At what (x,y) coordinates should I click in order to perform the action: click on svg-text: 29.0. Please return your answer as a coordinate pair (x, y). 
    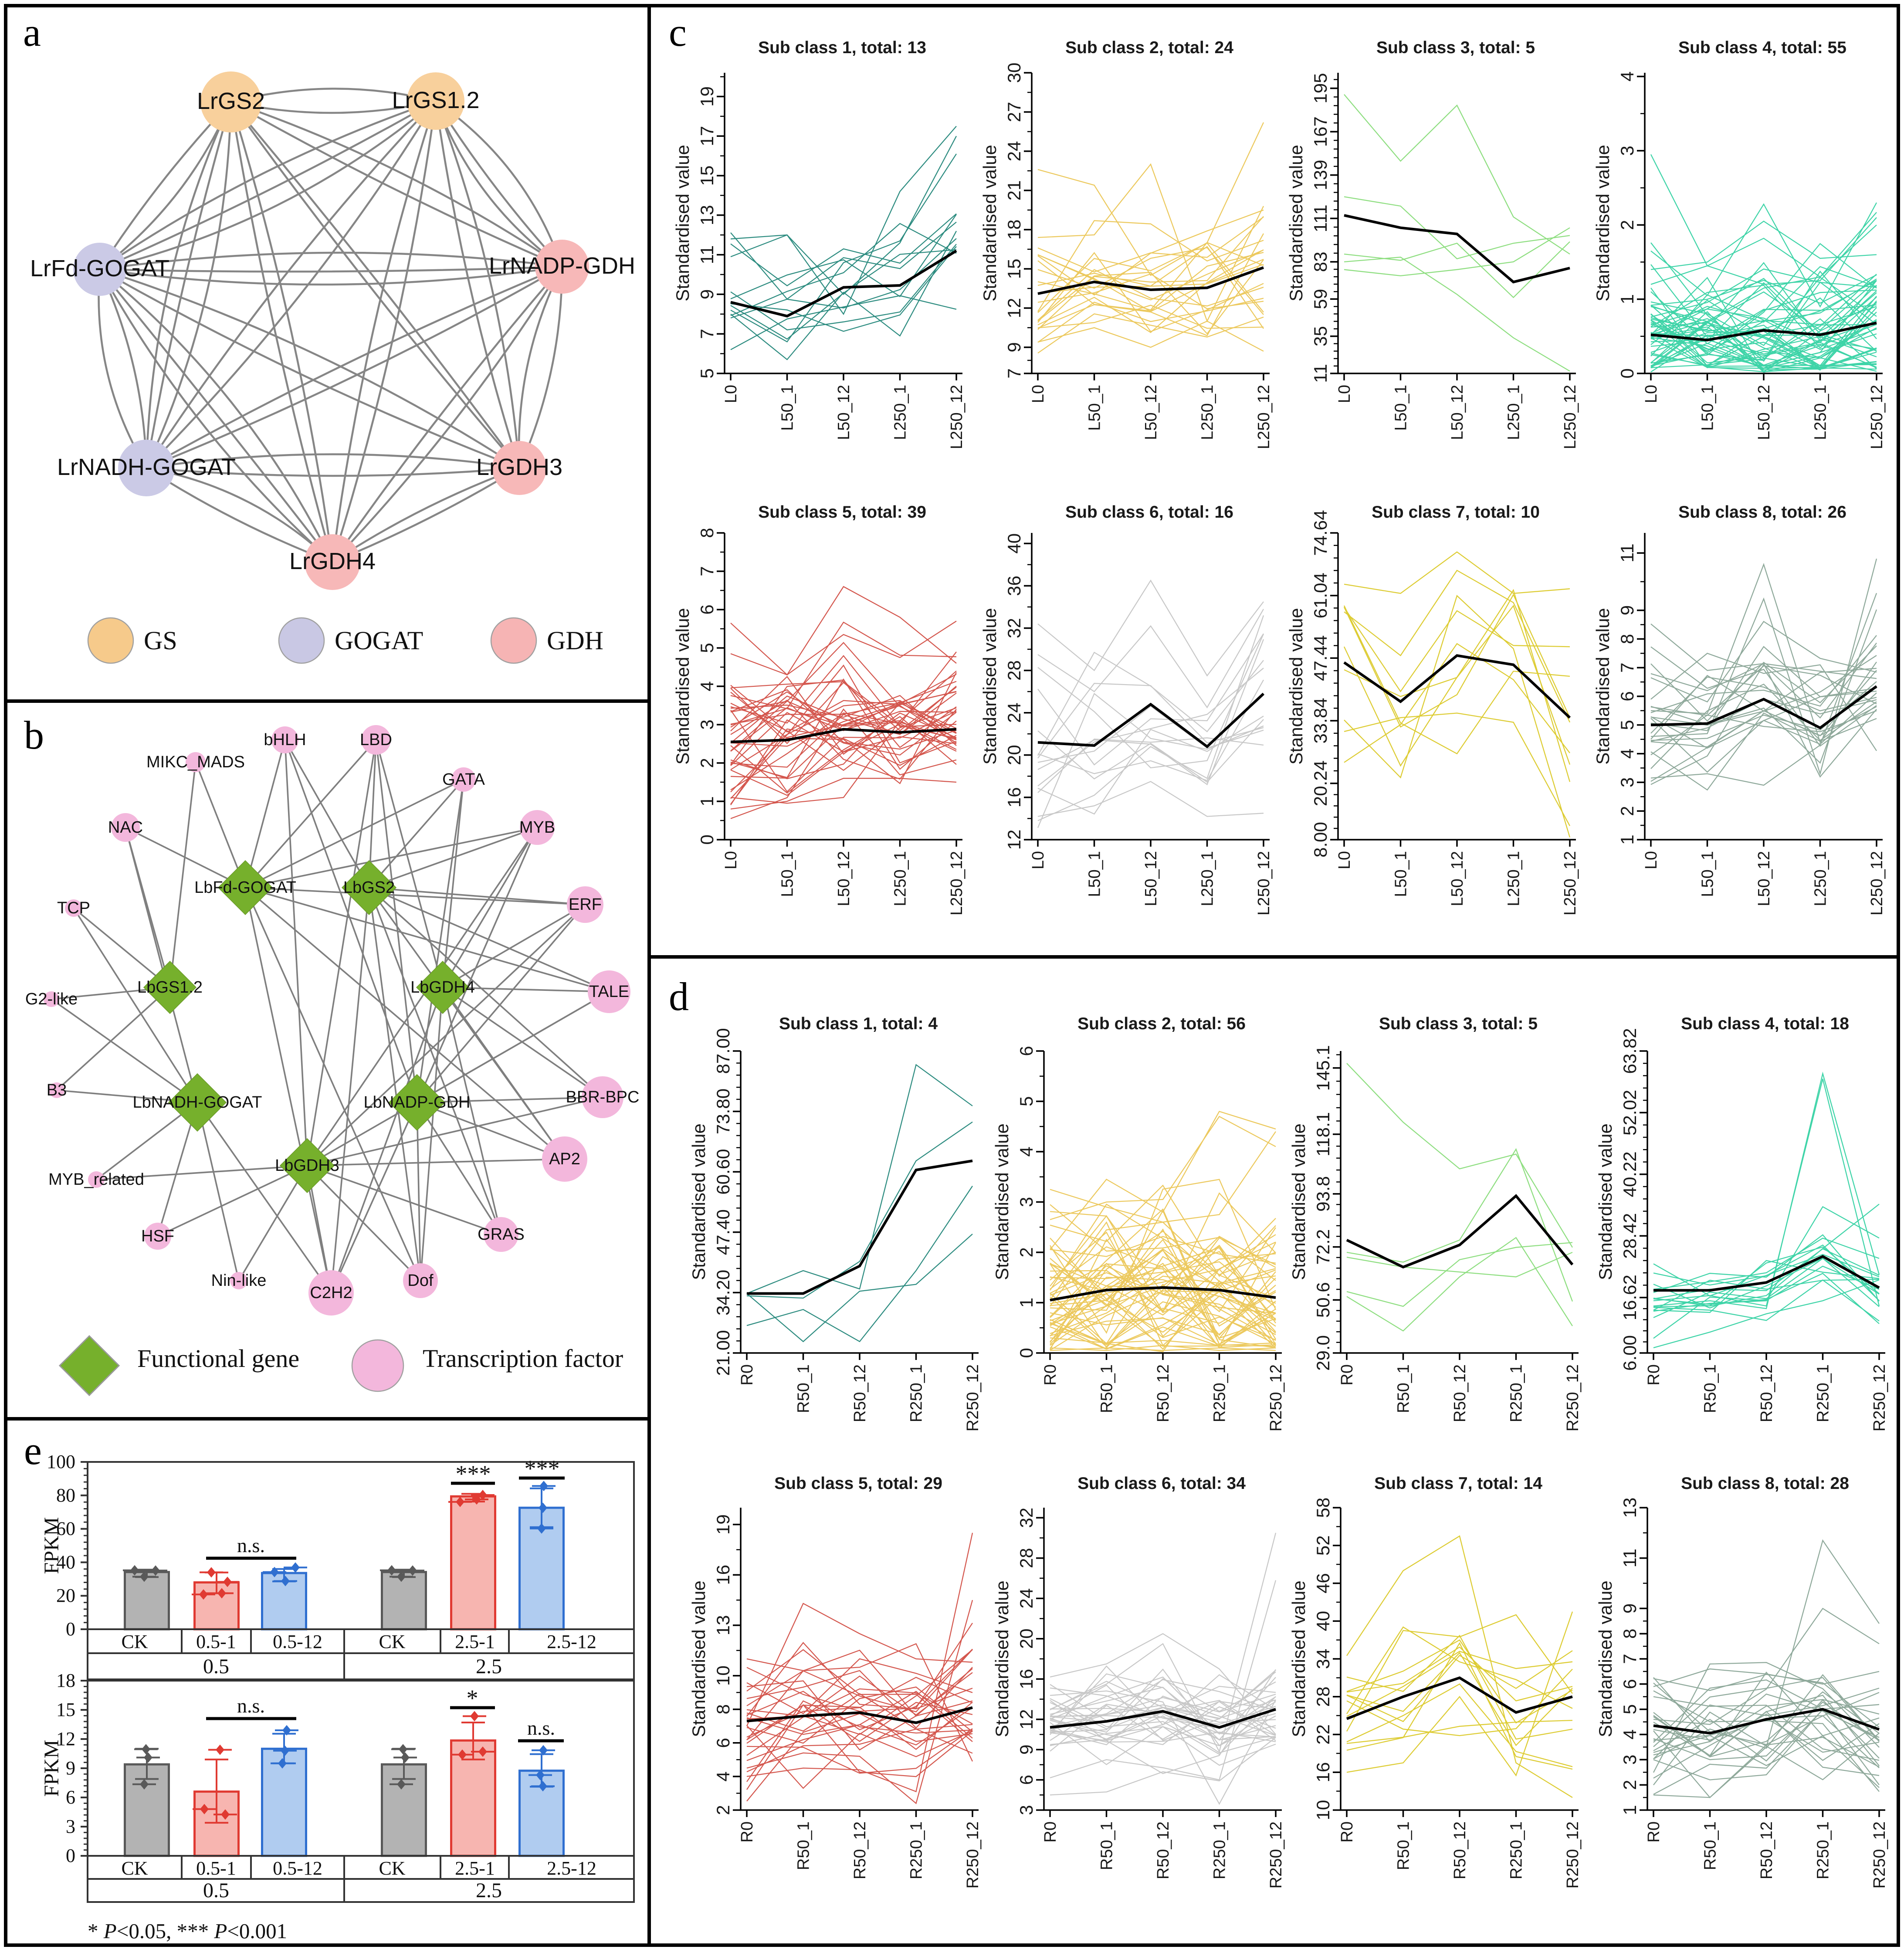
    Looking at the image, I should click on (1323, 1353).